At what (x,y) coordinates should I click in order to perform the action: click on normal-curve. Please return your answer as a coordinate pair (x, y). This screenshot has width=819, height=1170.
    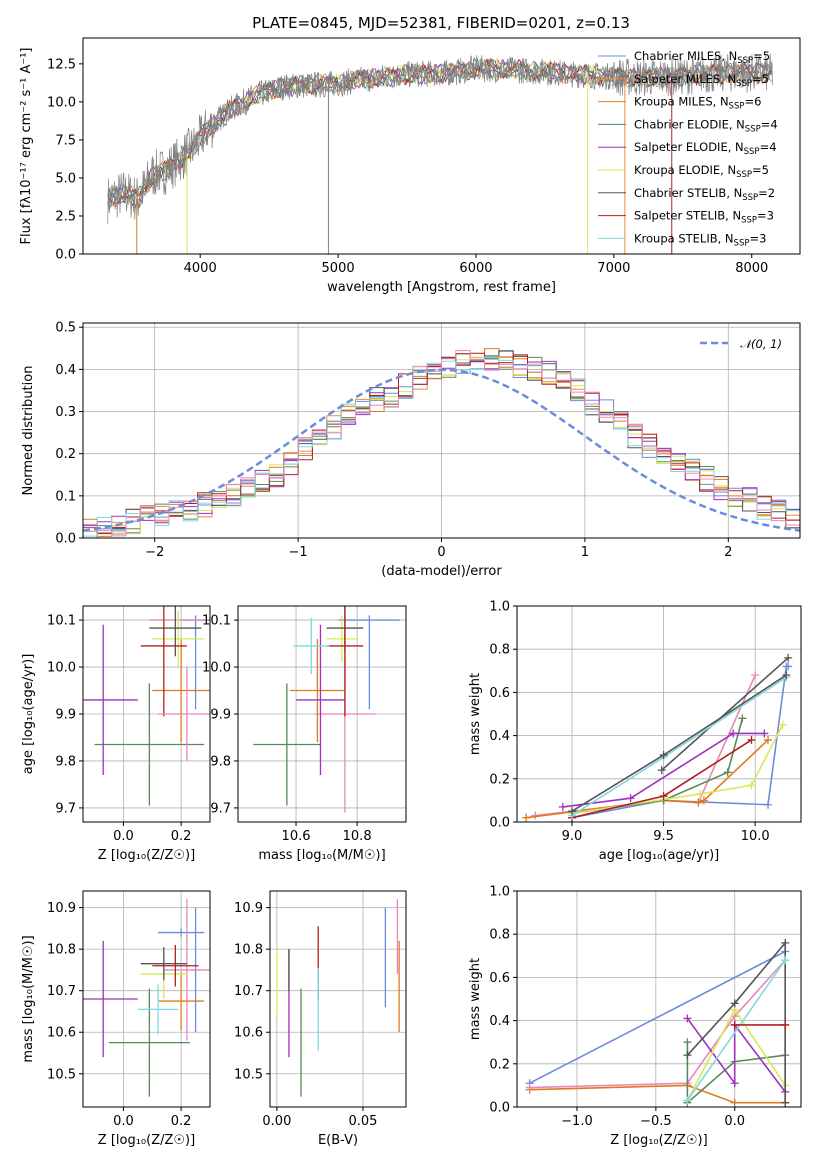
    Looking at the image, I should click on (441, 450).